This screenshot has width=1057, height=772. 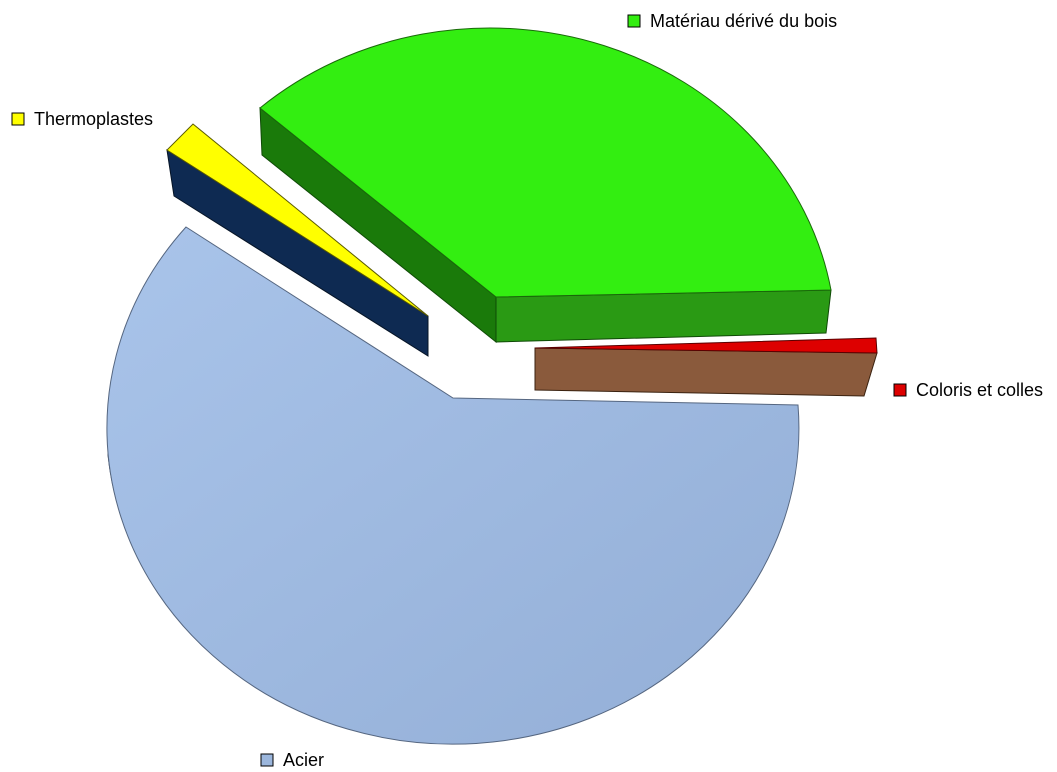 I want to click on slice-thermoplastes, so click(x=297, y=240).